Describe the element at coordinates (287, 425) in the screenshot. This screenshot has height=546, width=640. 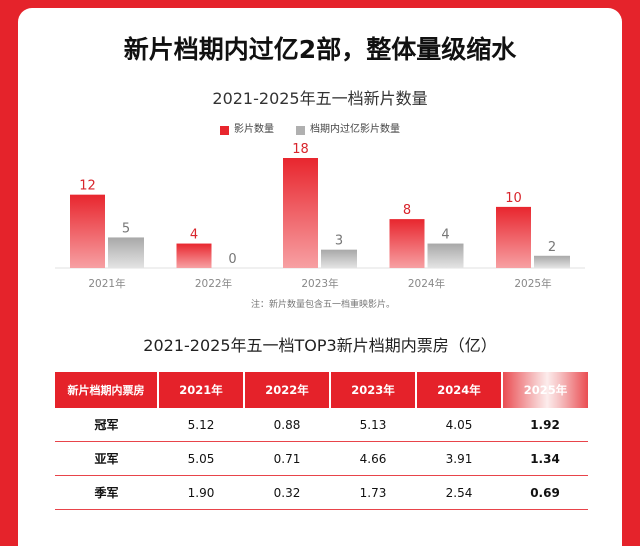
I see `table-cell: 0.88` at that location.